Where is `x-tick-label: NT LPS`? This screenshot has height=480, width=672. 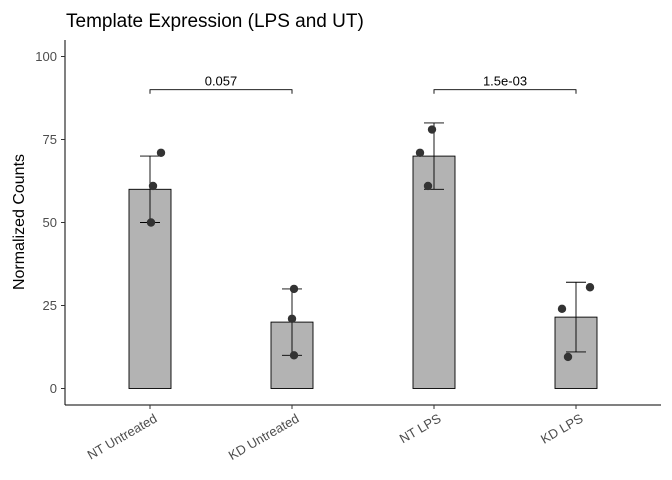 x-tick-label: NT LPS is located at coordinates (420, 428).